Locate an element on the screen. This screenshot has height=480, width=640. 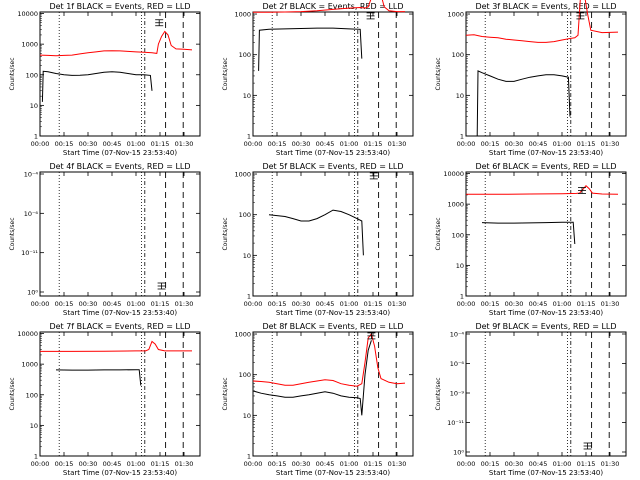
y-tick-label: 10⁻⁹ is located at coordinates (457, 394).